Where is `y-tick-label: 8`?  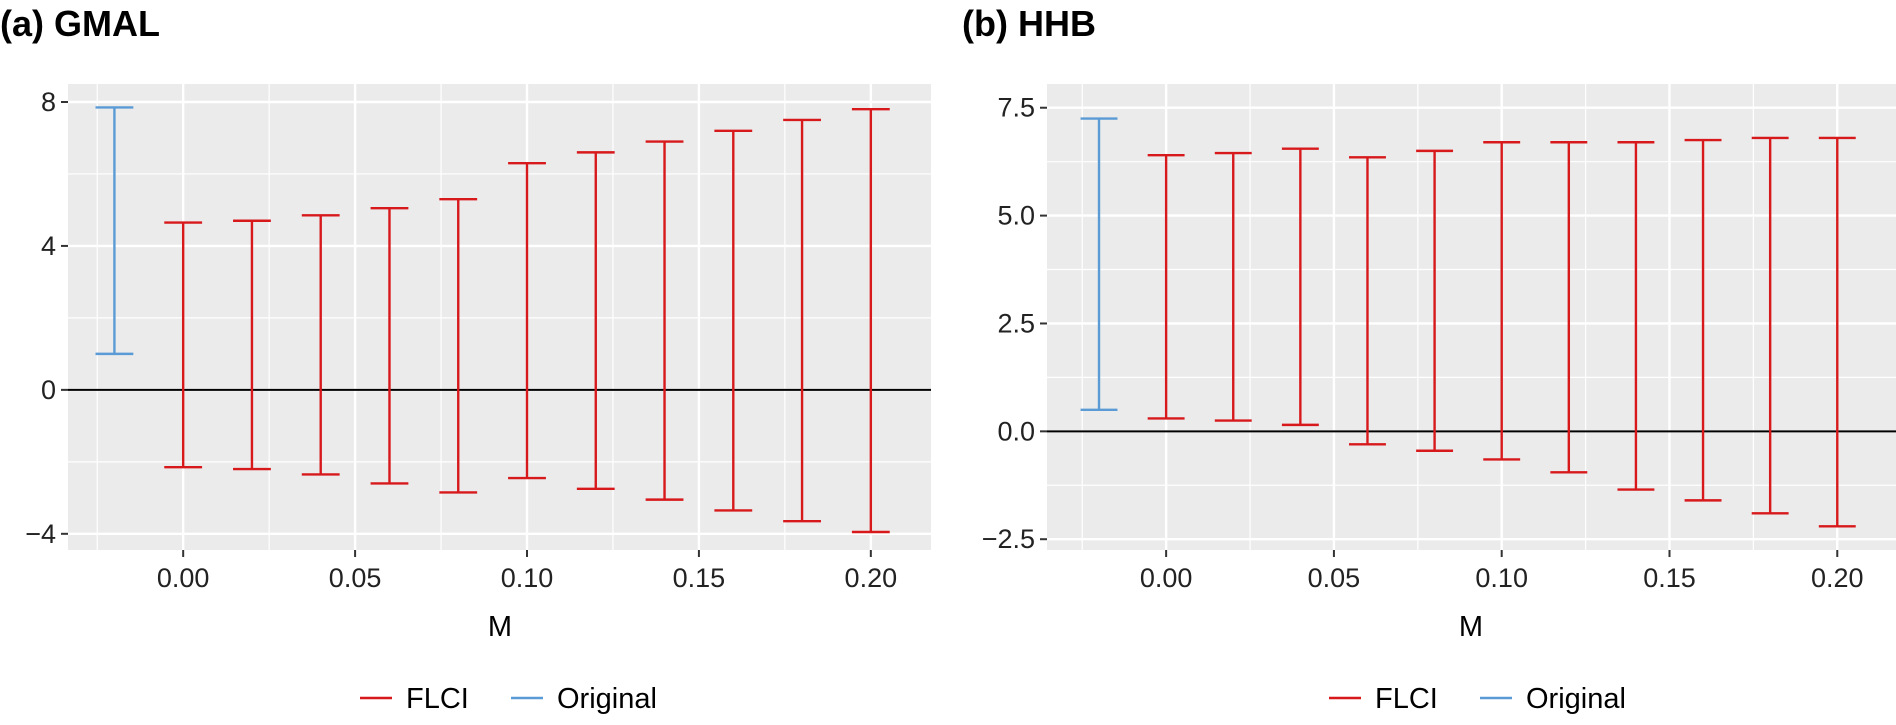 y-tick-label: 8 is located at coordinates (48, 102).